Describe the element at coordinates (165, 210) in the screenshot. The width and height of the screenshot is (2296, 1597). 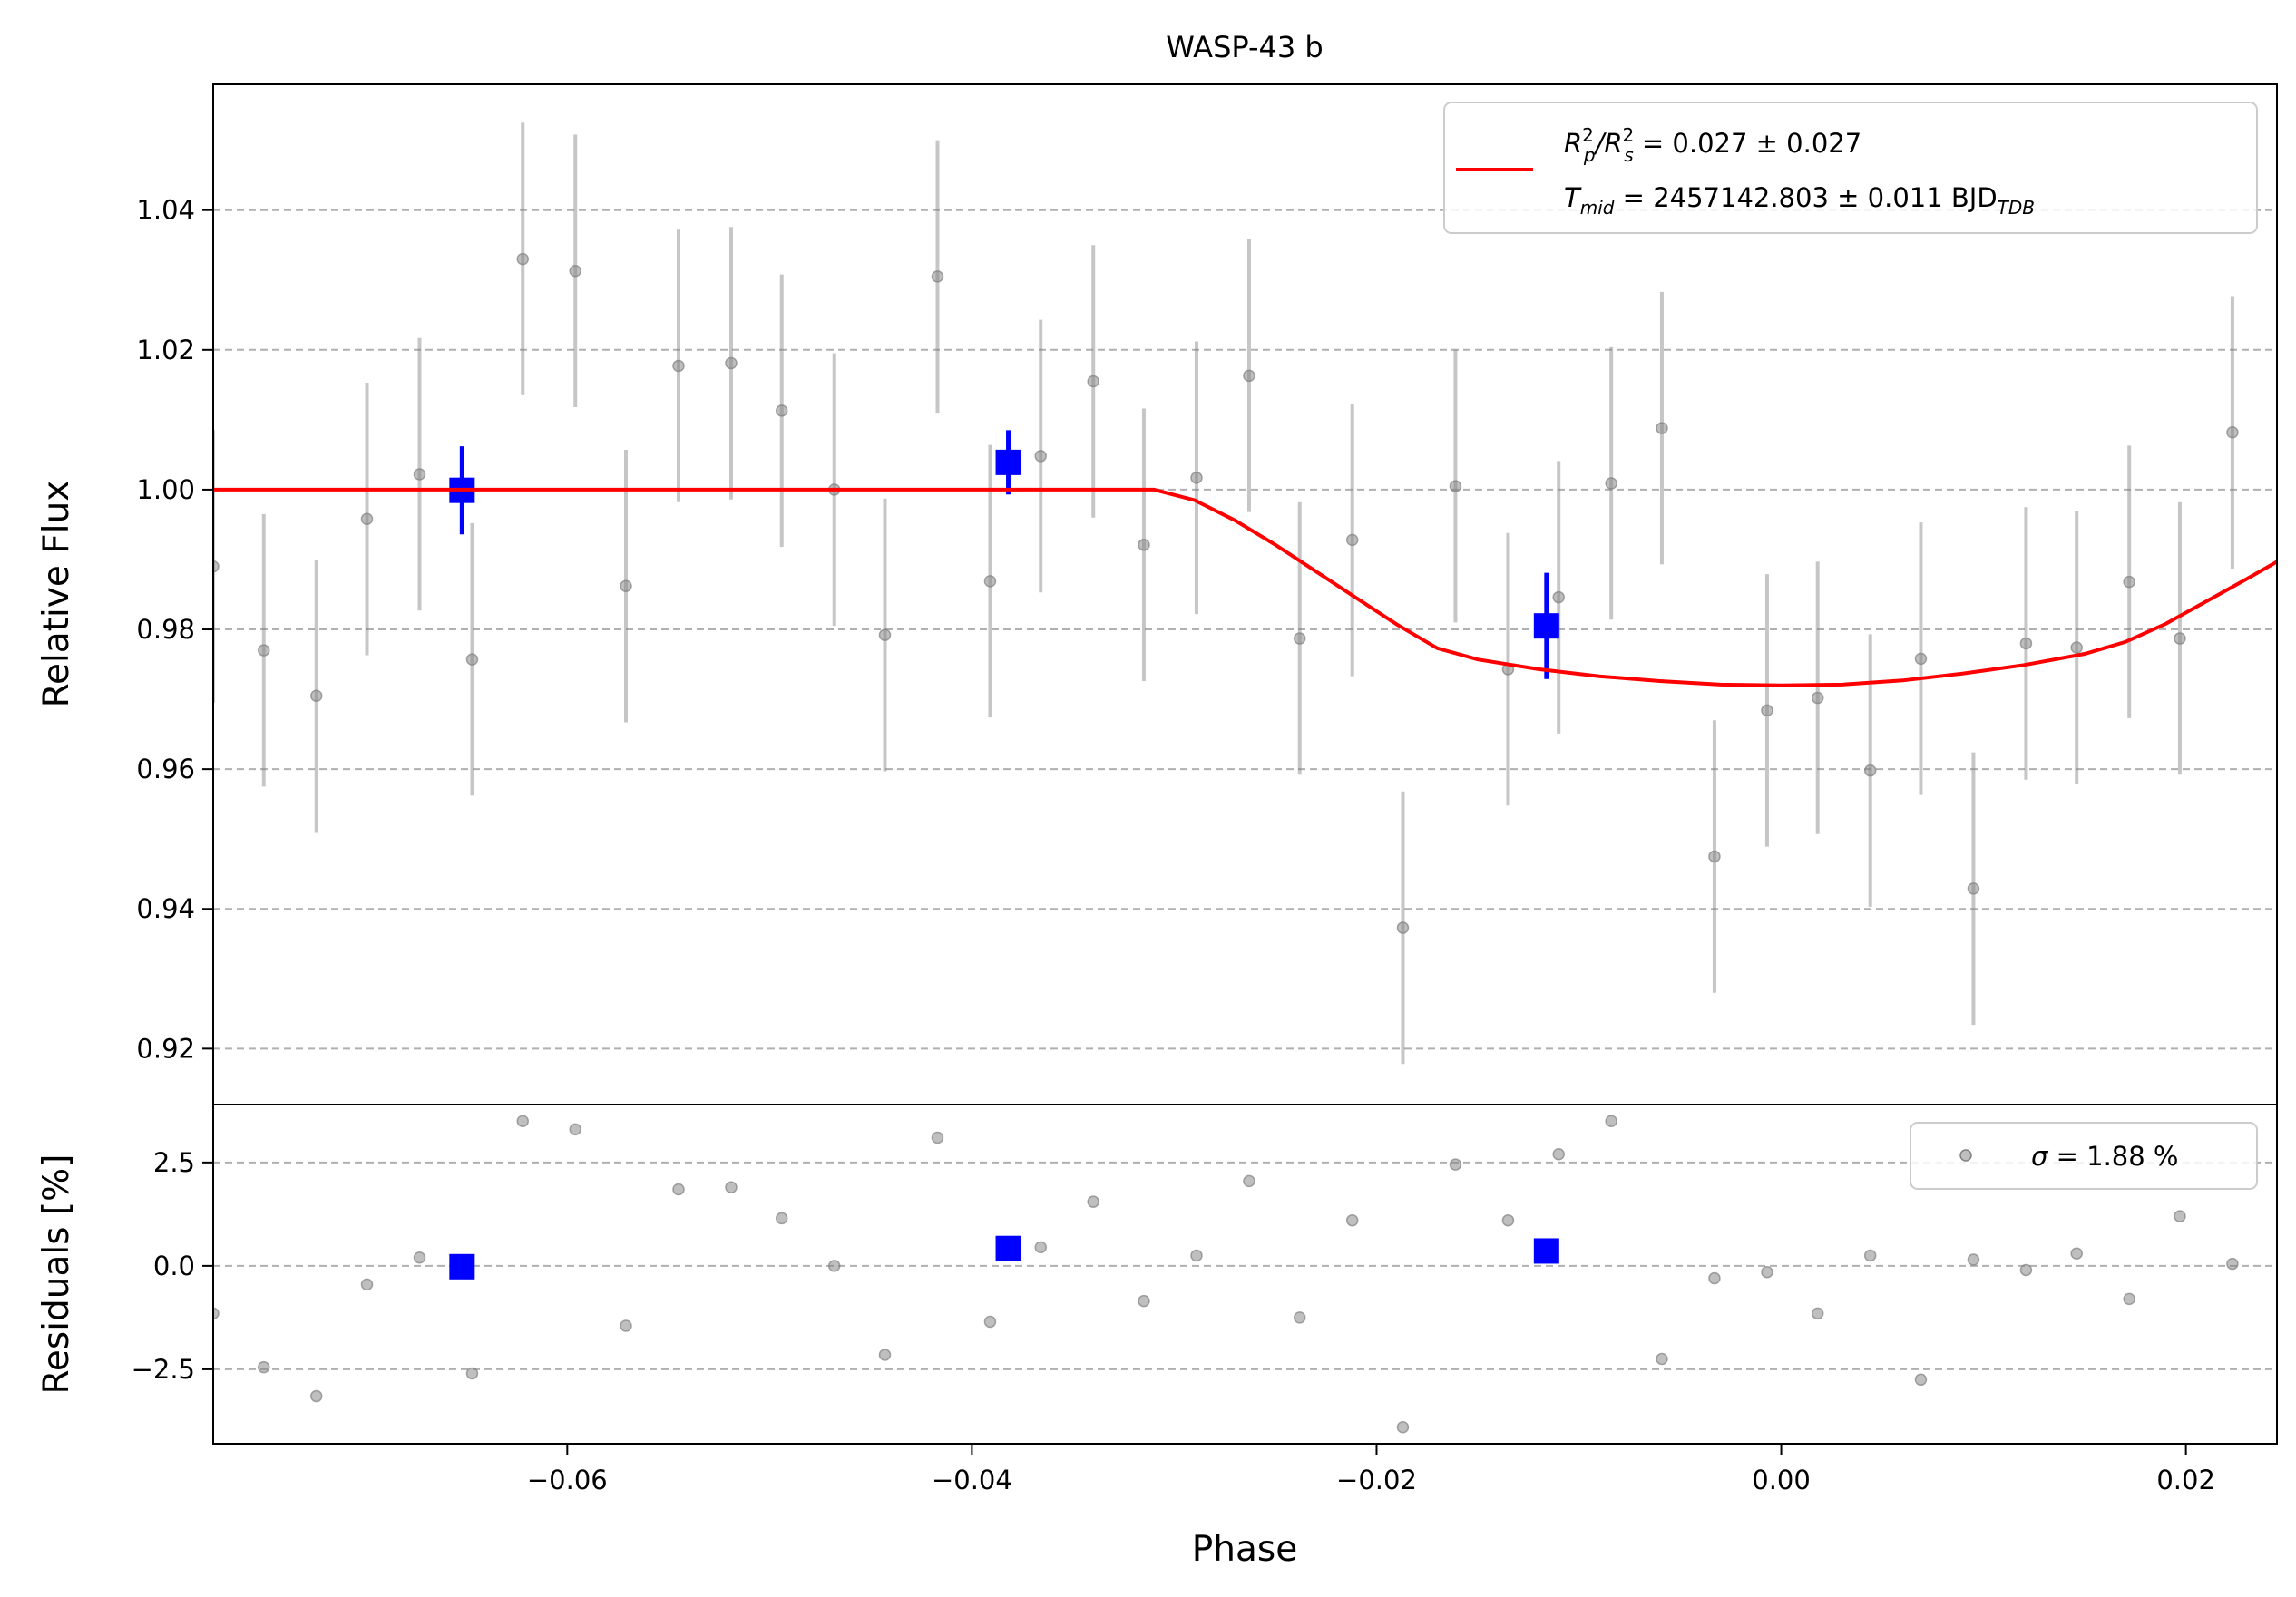
I see `top-y-tick-label: 1.04` at that location.